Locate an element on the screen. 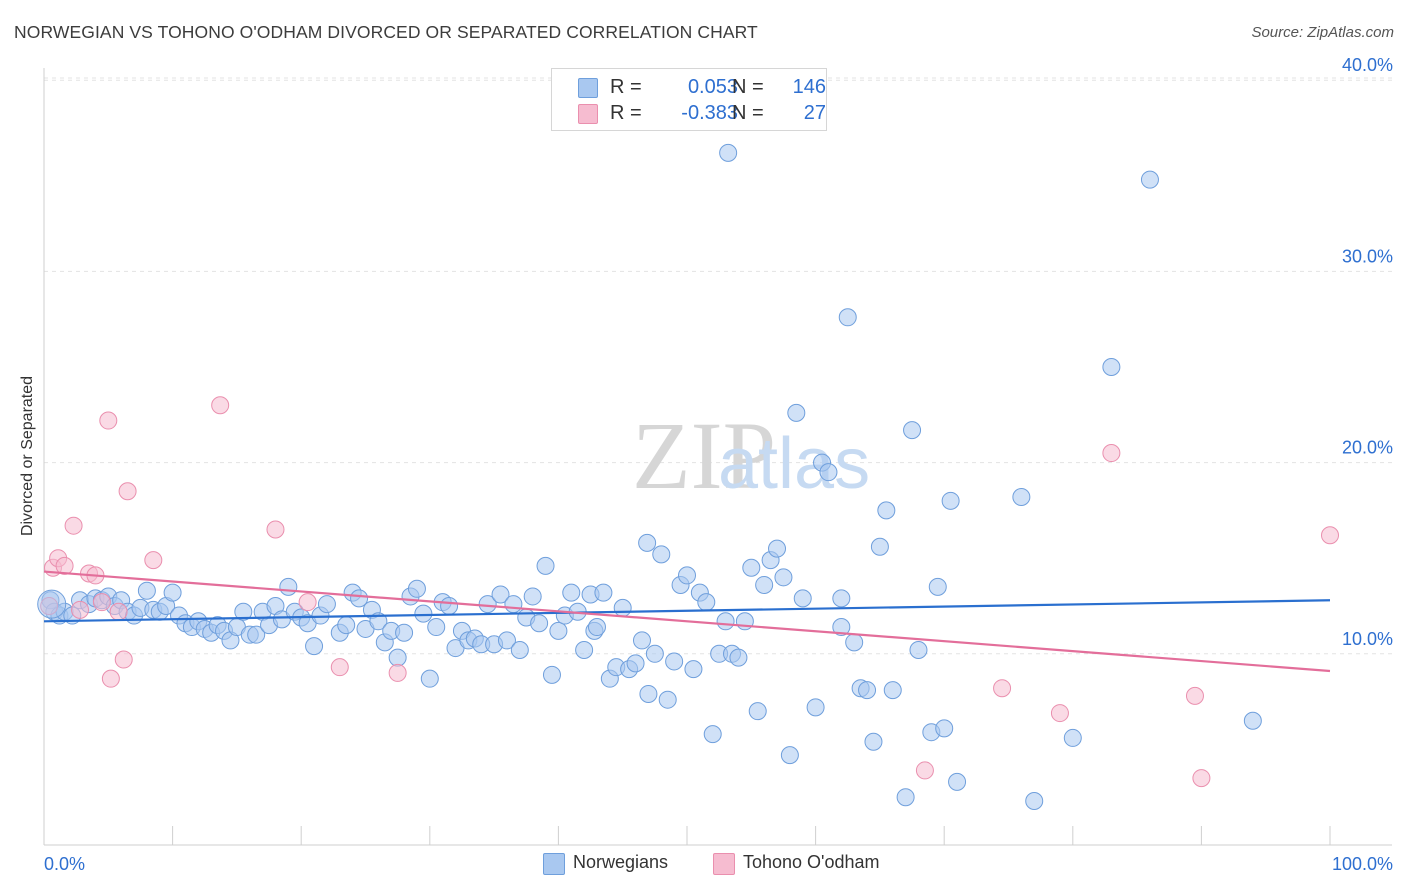  legend-swatch-pink is located at coordinates (724, 864).